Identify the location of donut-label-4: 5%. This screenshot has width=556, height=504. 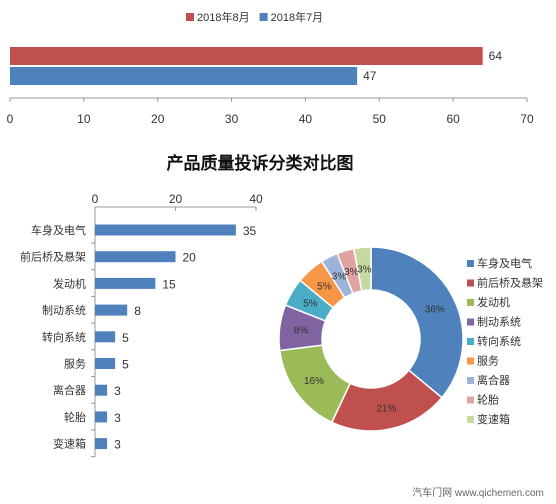
(310, 304).